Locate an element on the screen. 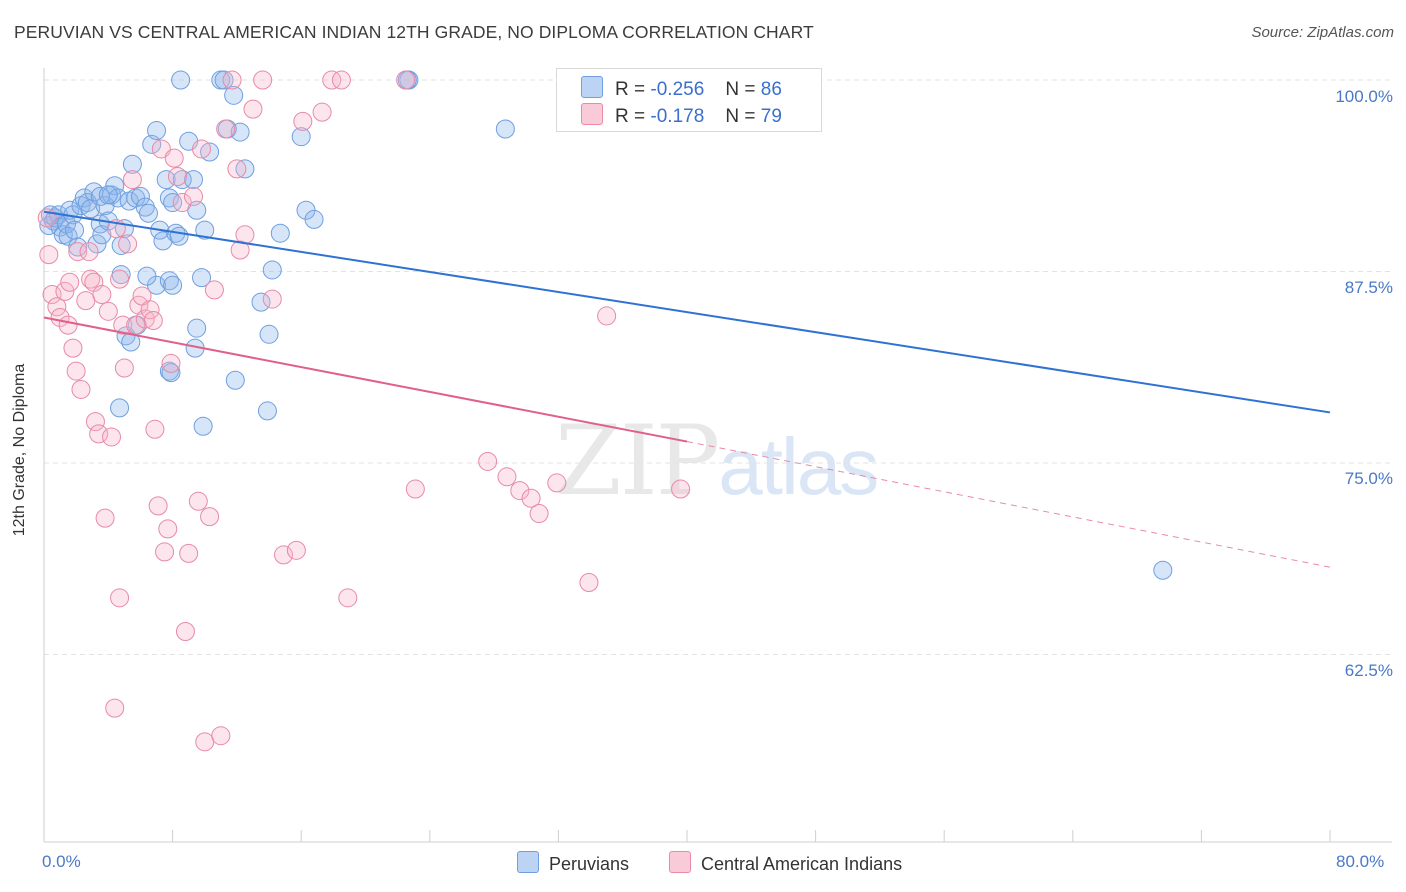 The width and height of the screenshot is (1406, 892). y-axis-label: 12th Grade, No Diploma is located at coordinates (19, 450).